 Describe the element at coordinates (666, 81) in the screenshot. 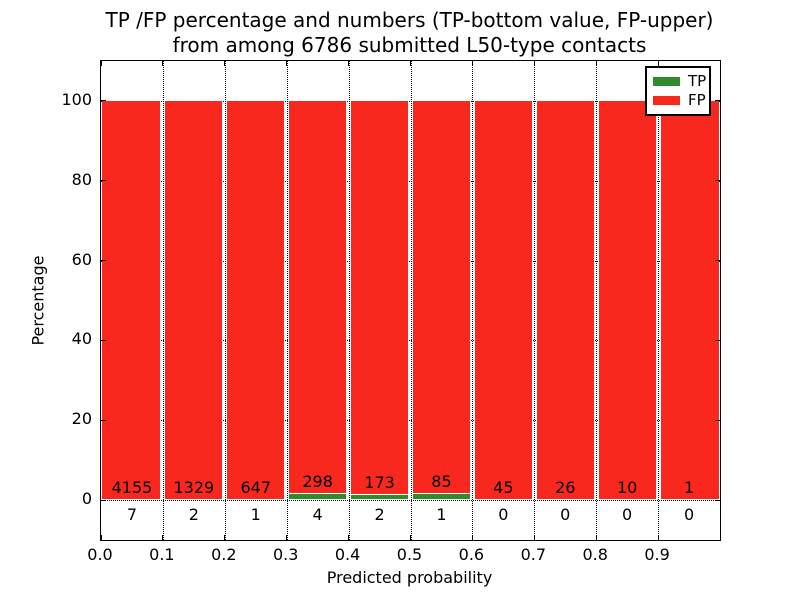

I see `legend-swatch-tp` at that location.